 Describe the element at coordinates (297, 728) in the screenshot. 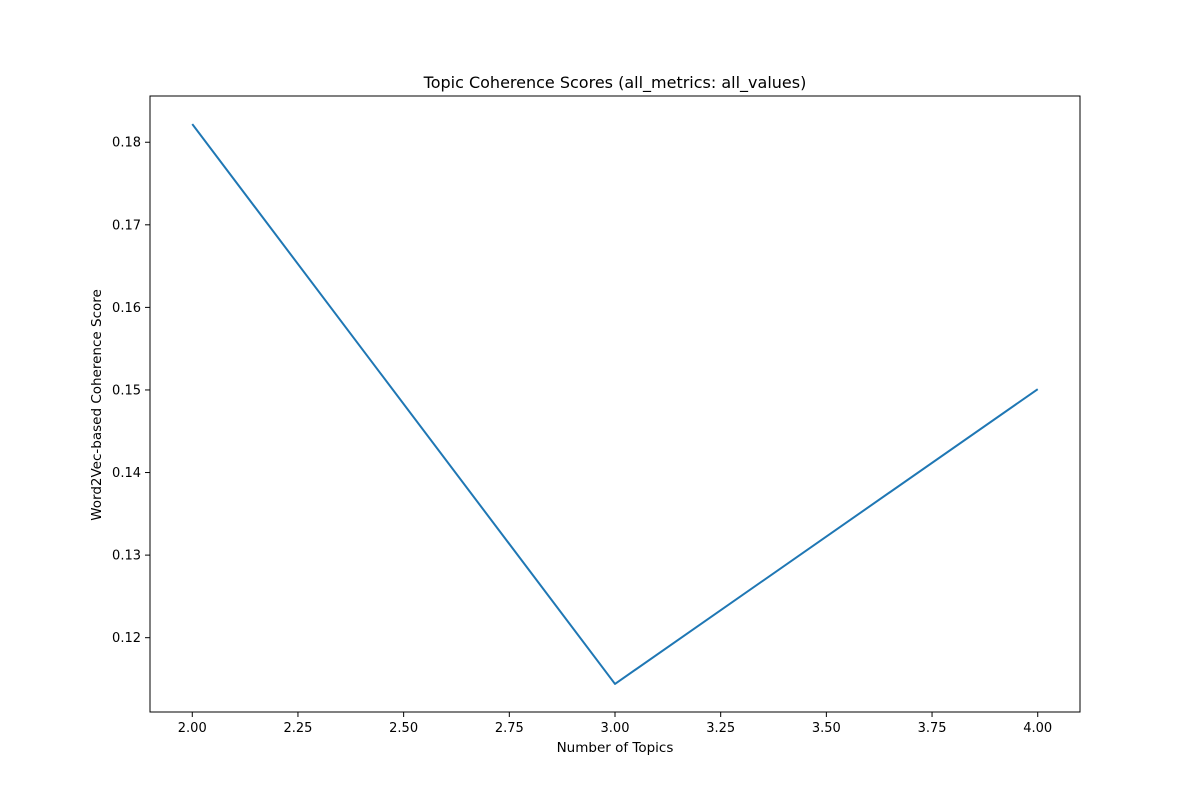

I see `x-tick-label: 2.25` at that location.